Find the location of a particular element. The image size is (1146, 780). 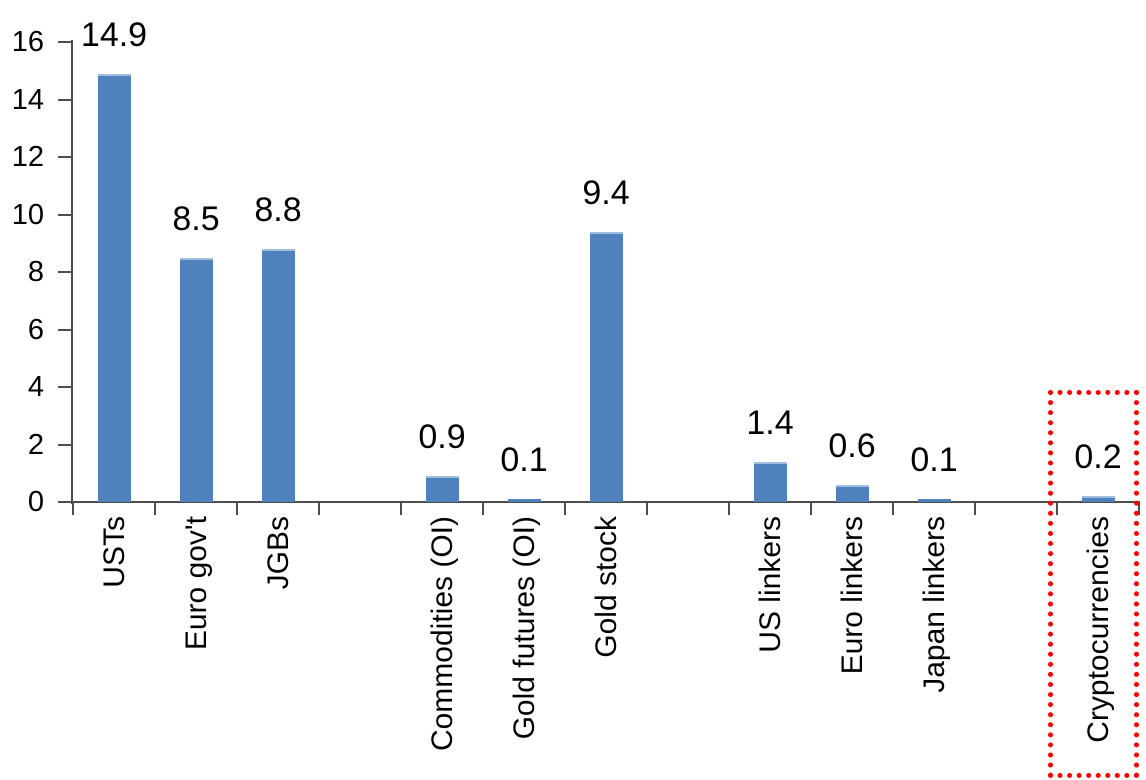

bar-value-label: 8.5 is located at coordinates (196, 218).